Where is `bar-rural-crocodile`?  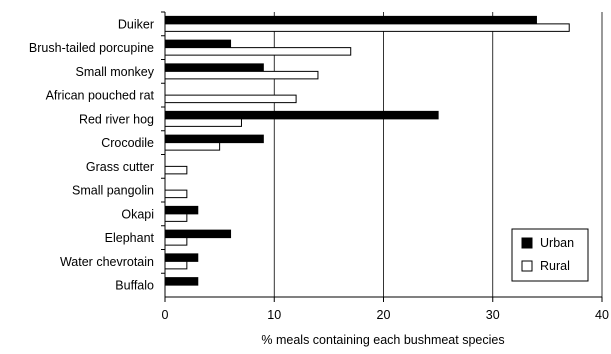
bar-rural-crocodile is located at coordinates (192, 146).